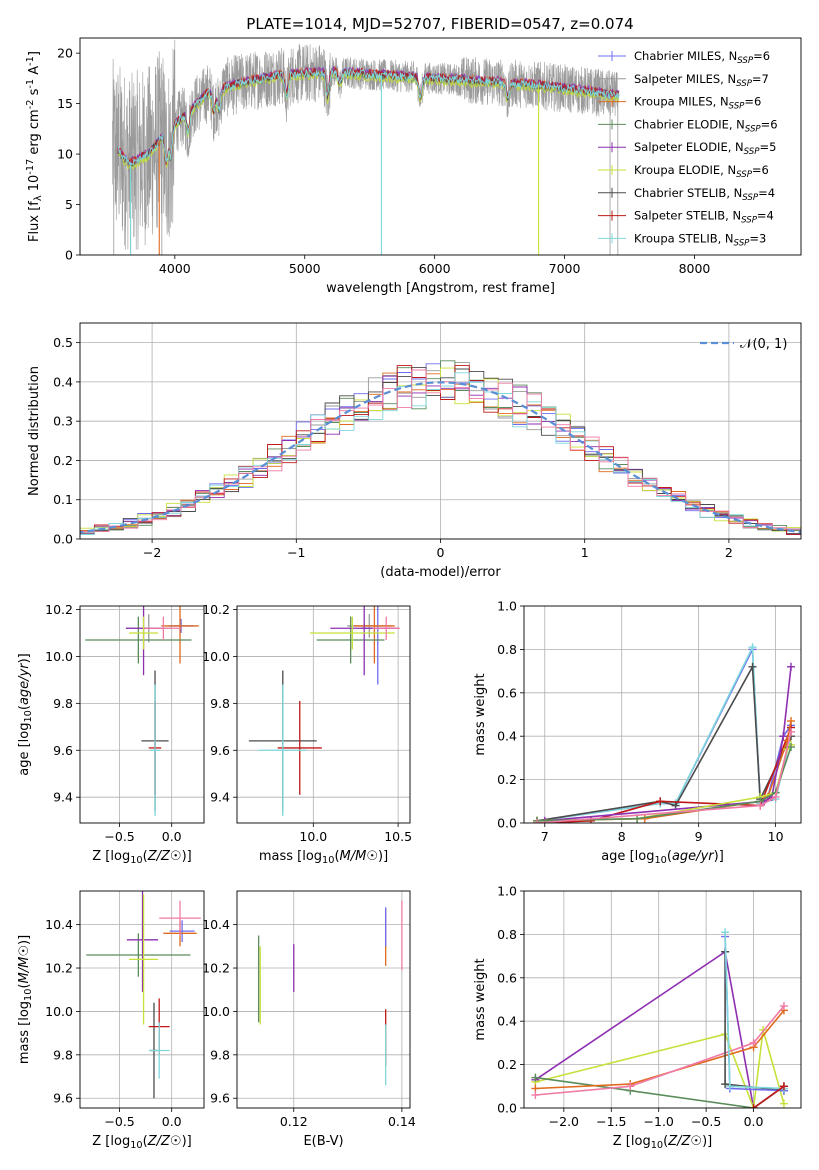 The width and height of the screenshot is (819, 1170). What do you see at coordinates (296, 552) in the screenshot?
I see `x-tick-label: −1` at bounding box center [296, 552].